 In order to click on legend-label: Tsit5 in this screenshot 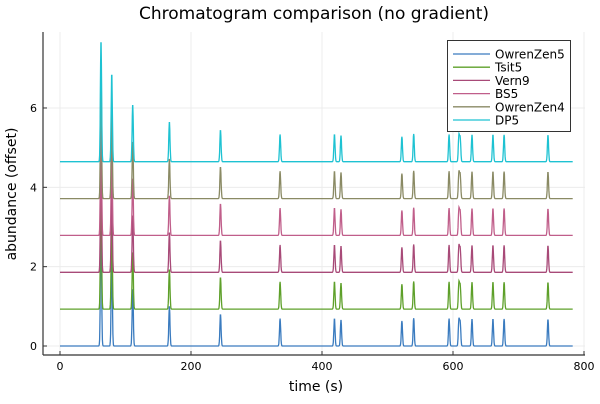, I will do `click(508, 68)`.